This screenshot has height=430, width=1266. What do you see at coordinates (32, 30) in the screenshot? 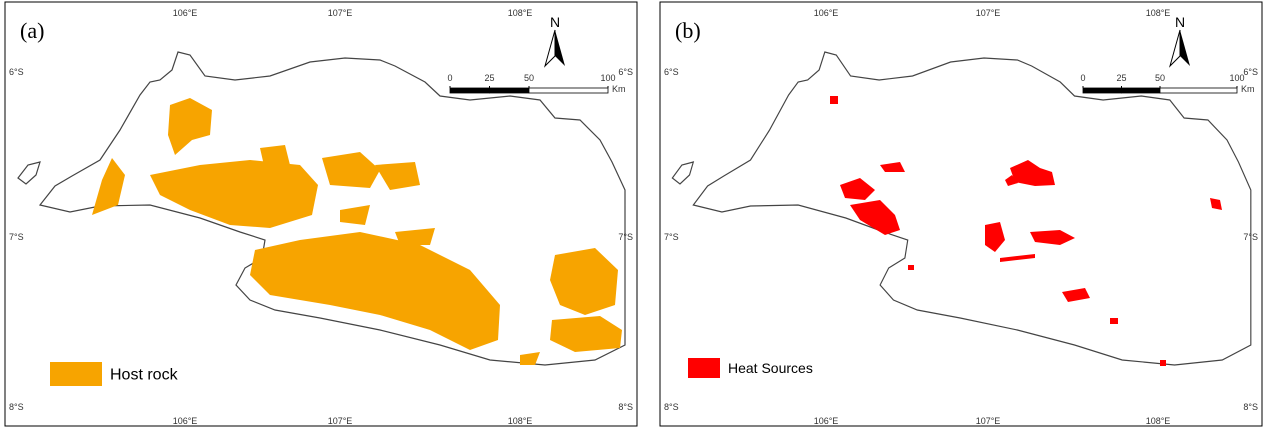
I see `panel-label: (a)` at bounding box center [32, 30].